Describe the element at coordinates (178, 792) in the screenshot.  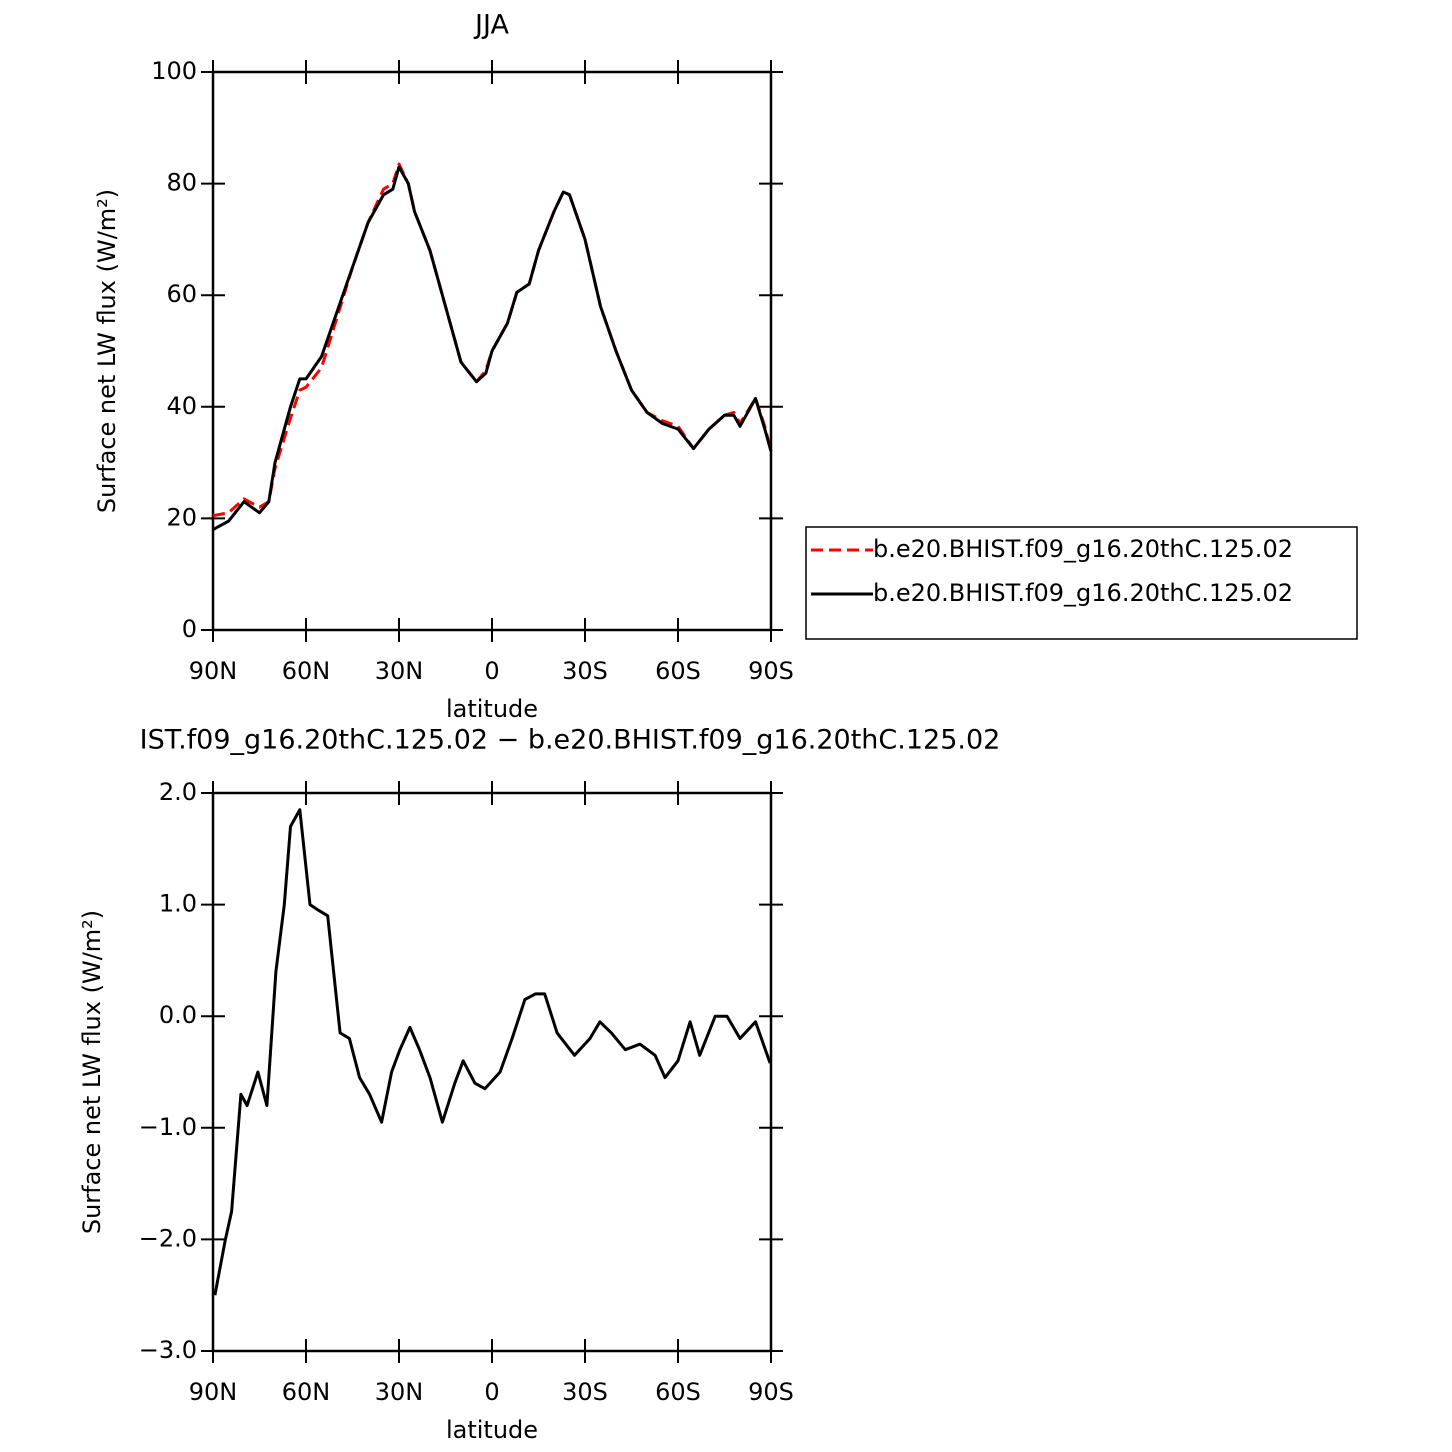
I see `y-tick-label: 2.0` at that location.